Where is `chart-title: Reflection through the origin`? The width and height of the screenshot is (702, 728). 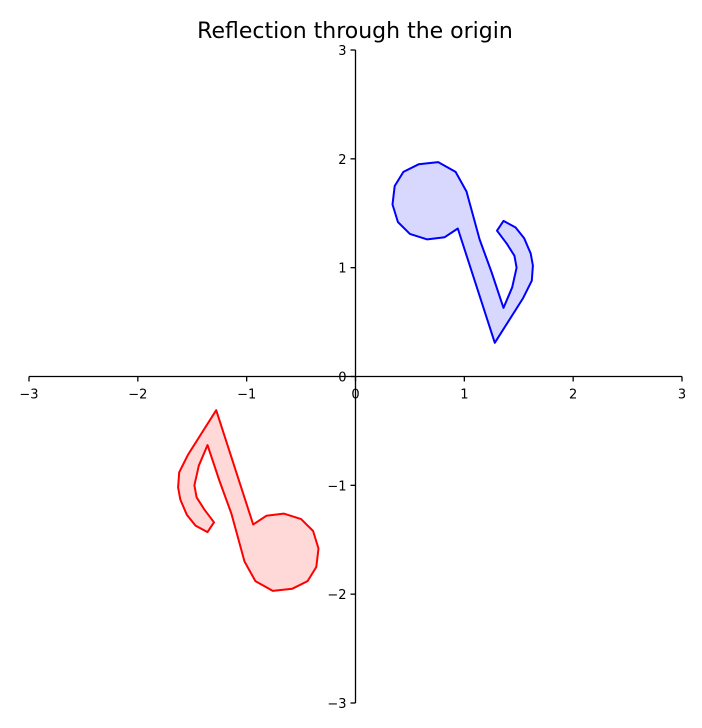
chart-title: Reflection through the origin is located at coordinates (355, 31).